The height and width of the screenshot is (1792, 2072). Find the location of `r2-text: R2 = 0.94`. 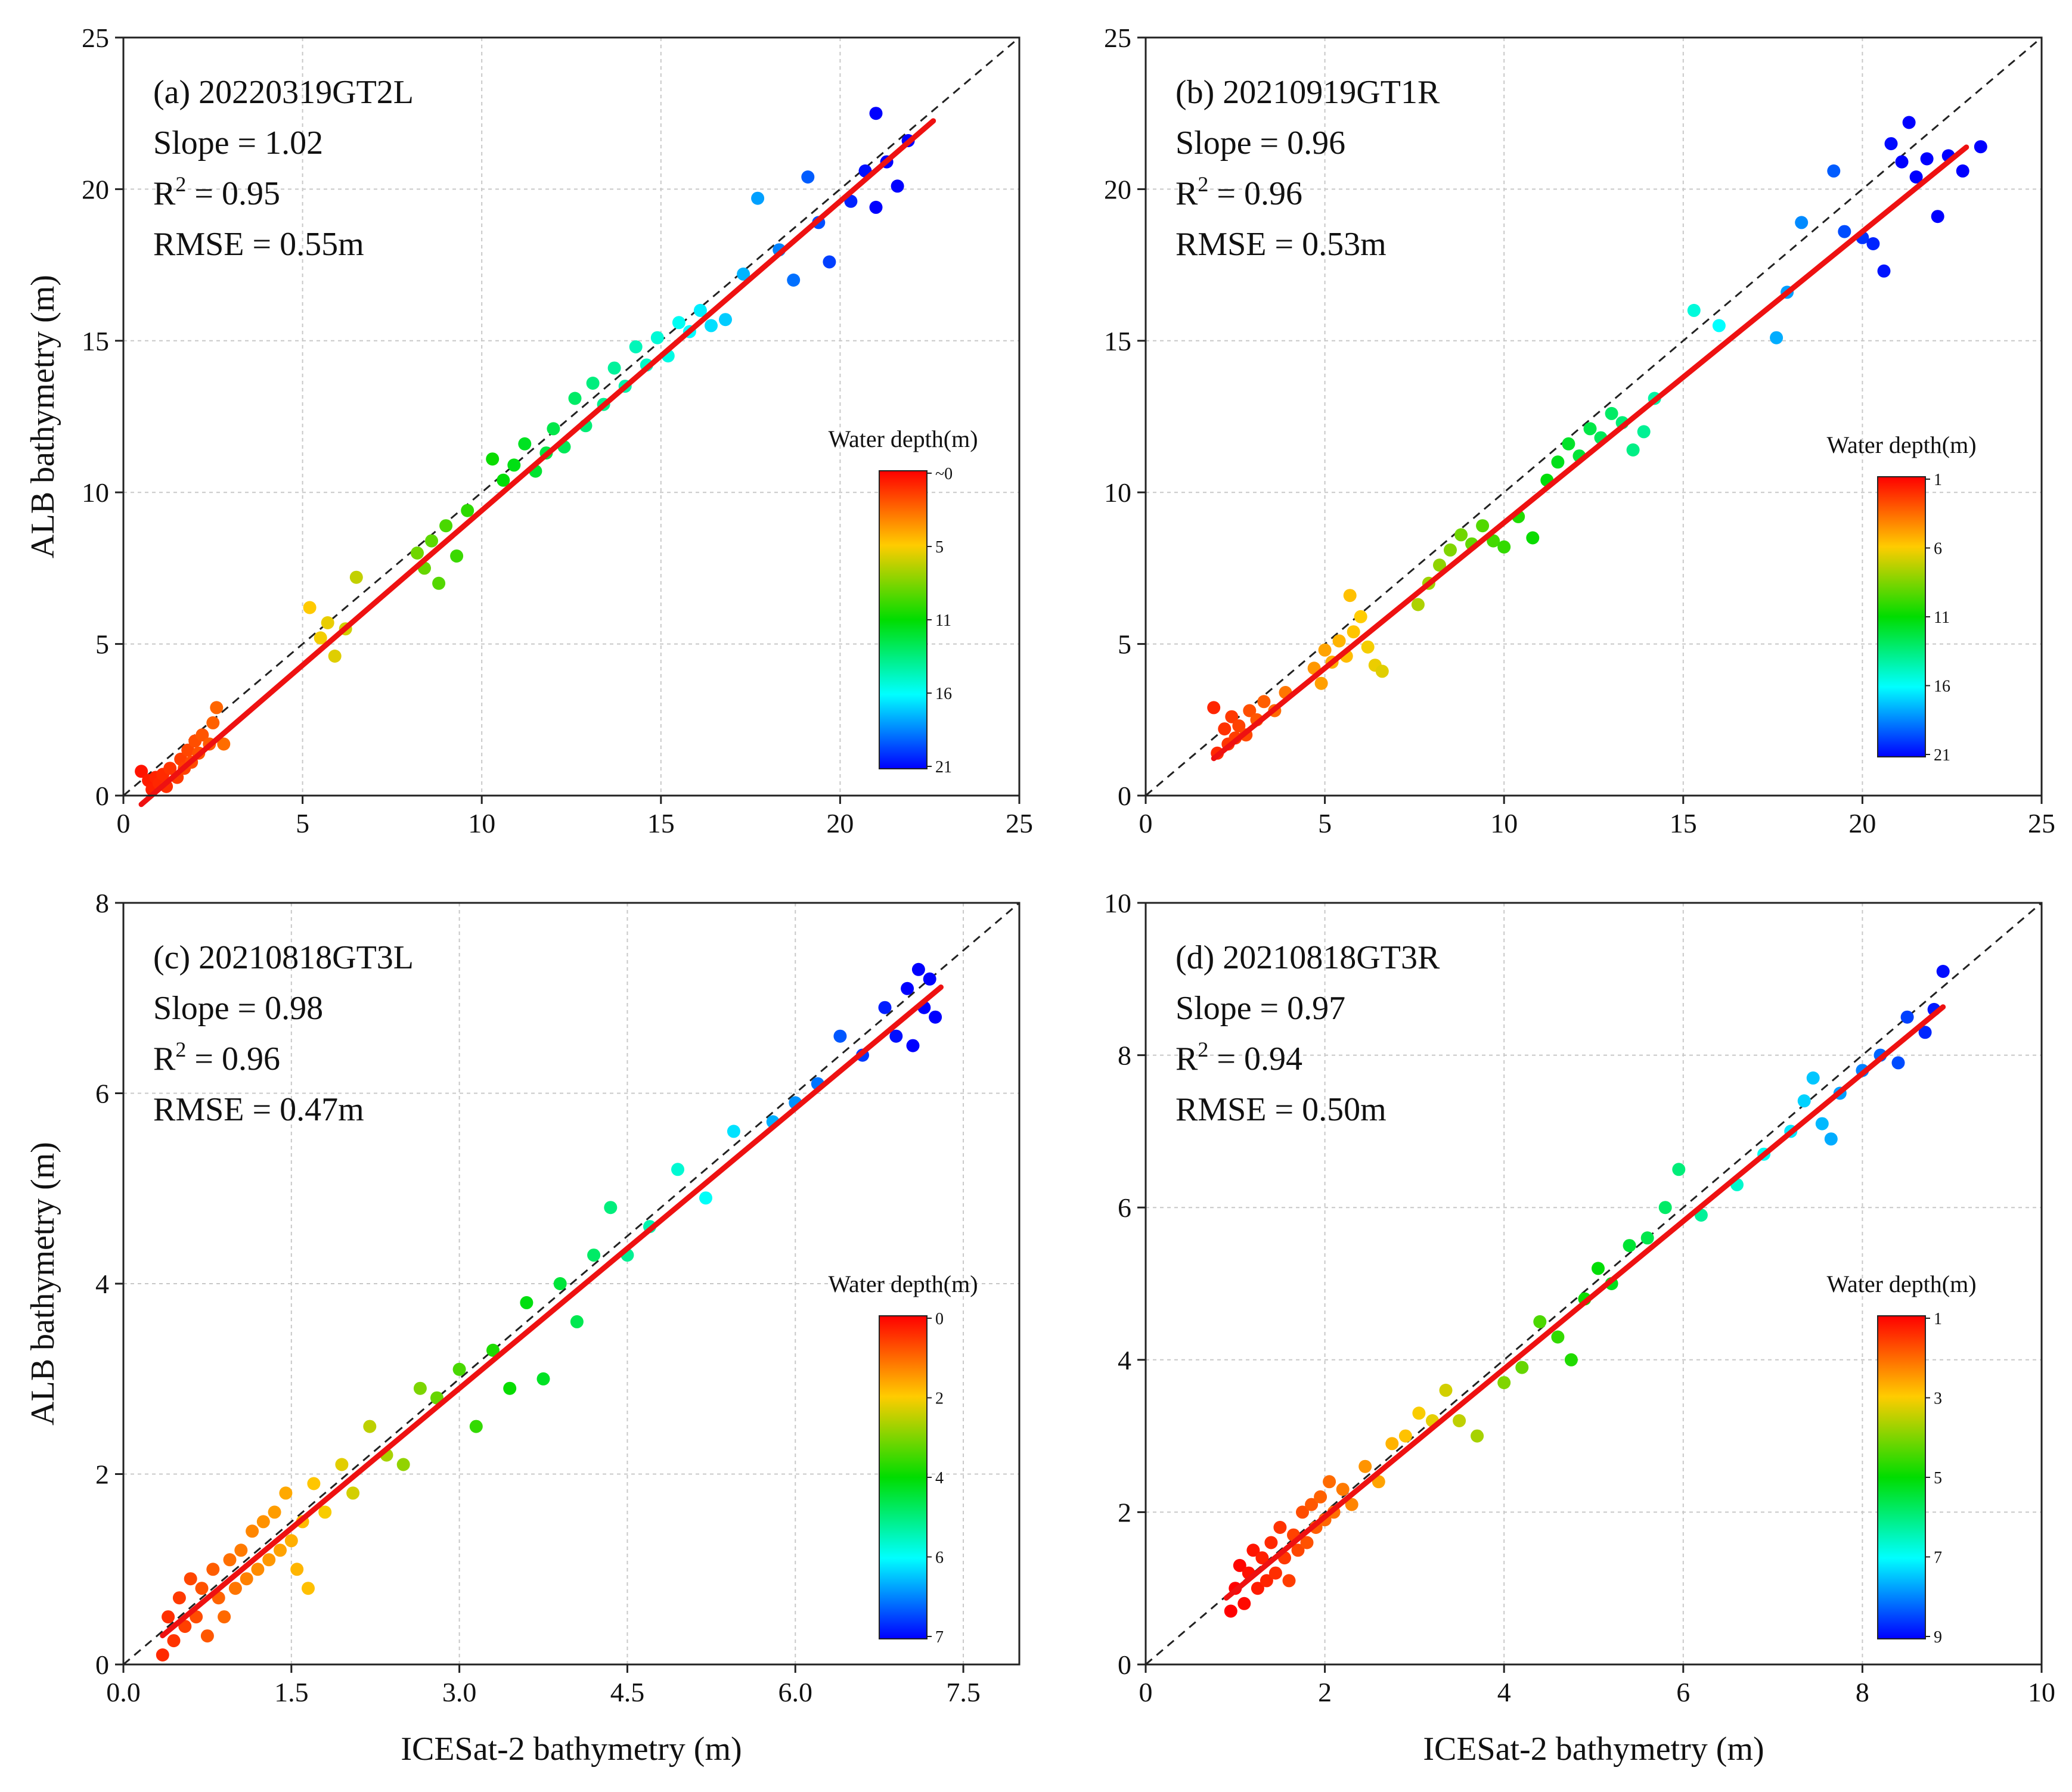

r2-text: R2 = 0.94 is located at coordinates (1238, 1057).